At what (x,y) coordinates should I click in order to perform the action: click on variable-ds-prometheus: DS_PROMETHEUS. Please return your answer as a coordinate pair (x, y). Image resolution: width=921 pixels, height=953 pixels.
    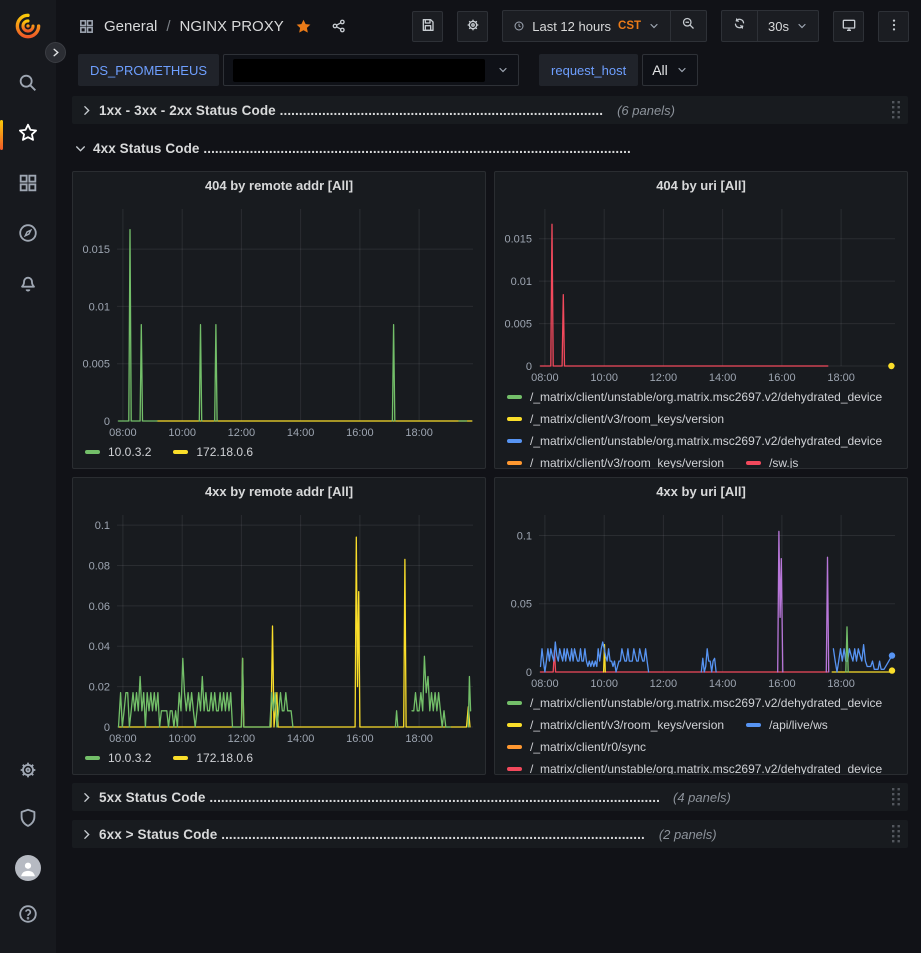
    Looking at the image, I should click on (299, 70).